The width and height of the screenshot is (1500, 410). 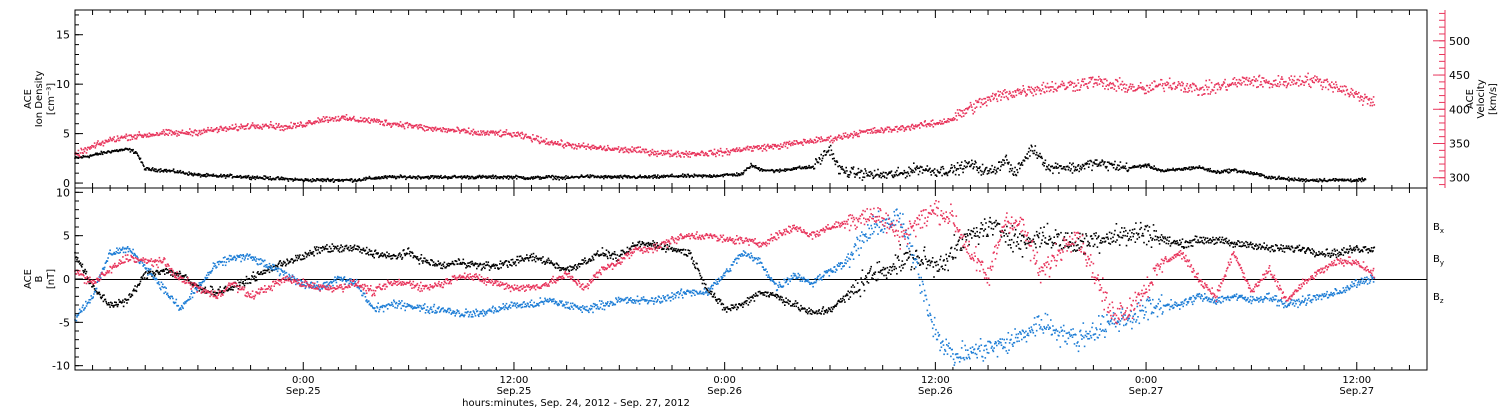 What do you see at coordinates (1493, 99) in the screenshot?
I see `velocity-axis-title-line3: [km/s]` at bounding box center [1493, 99].